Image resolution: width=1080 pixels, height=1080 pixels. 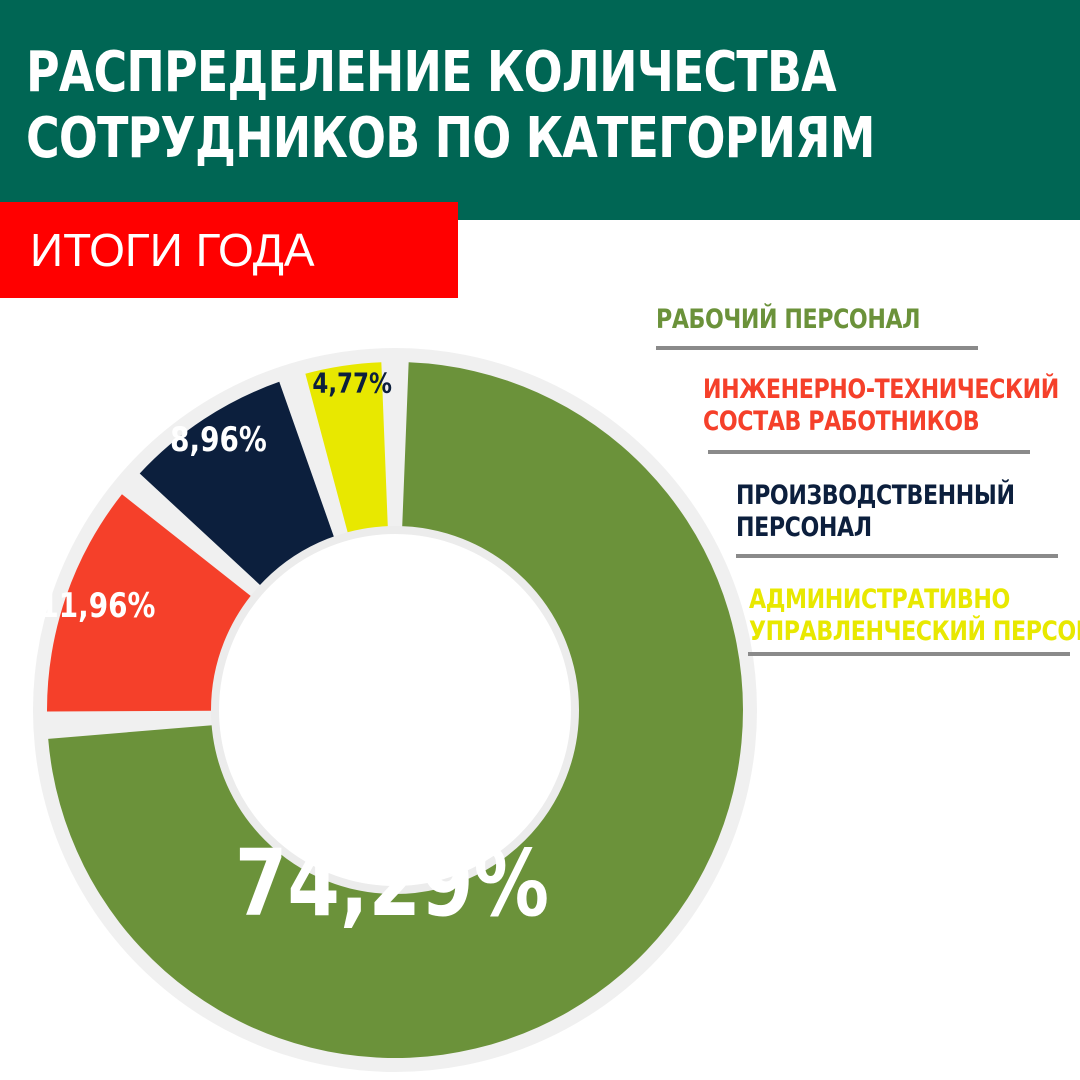 I want to click on legend-item-1: РАБОЧИЙ ПЕРСОНАЛ, so click(x=788, y=320).